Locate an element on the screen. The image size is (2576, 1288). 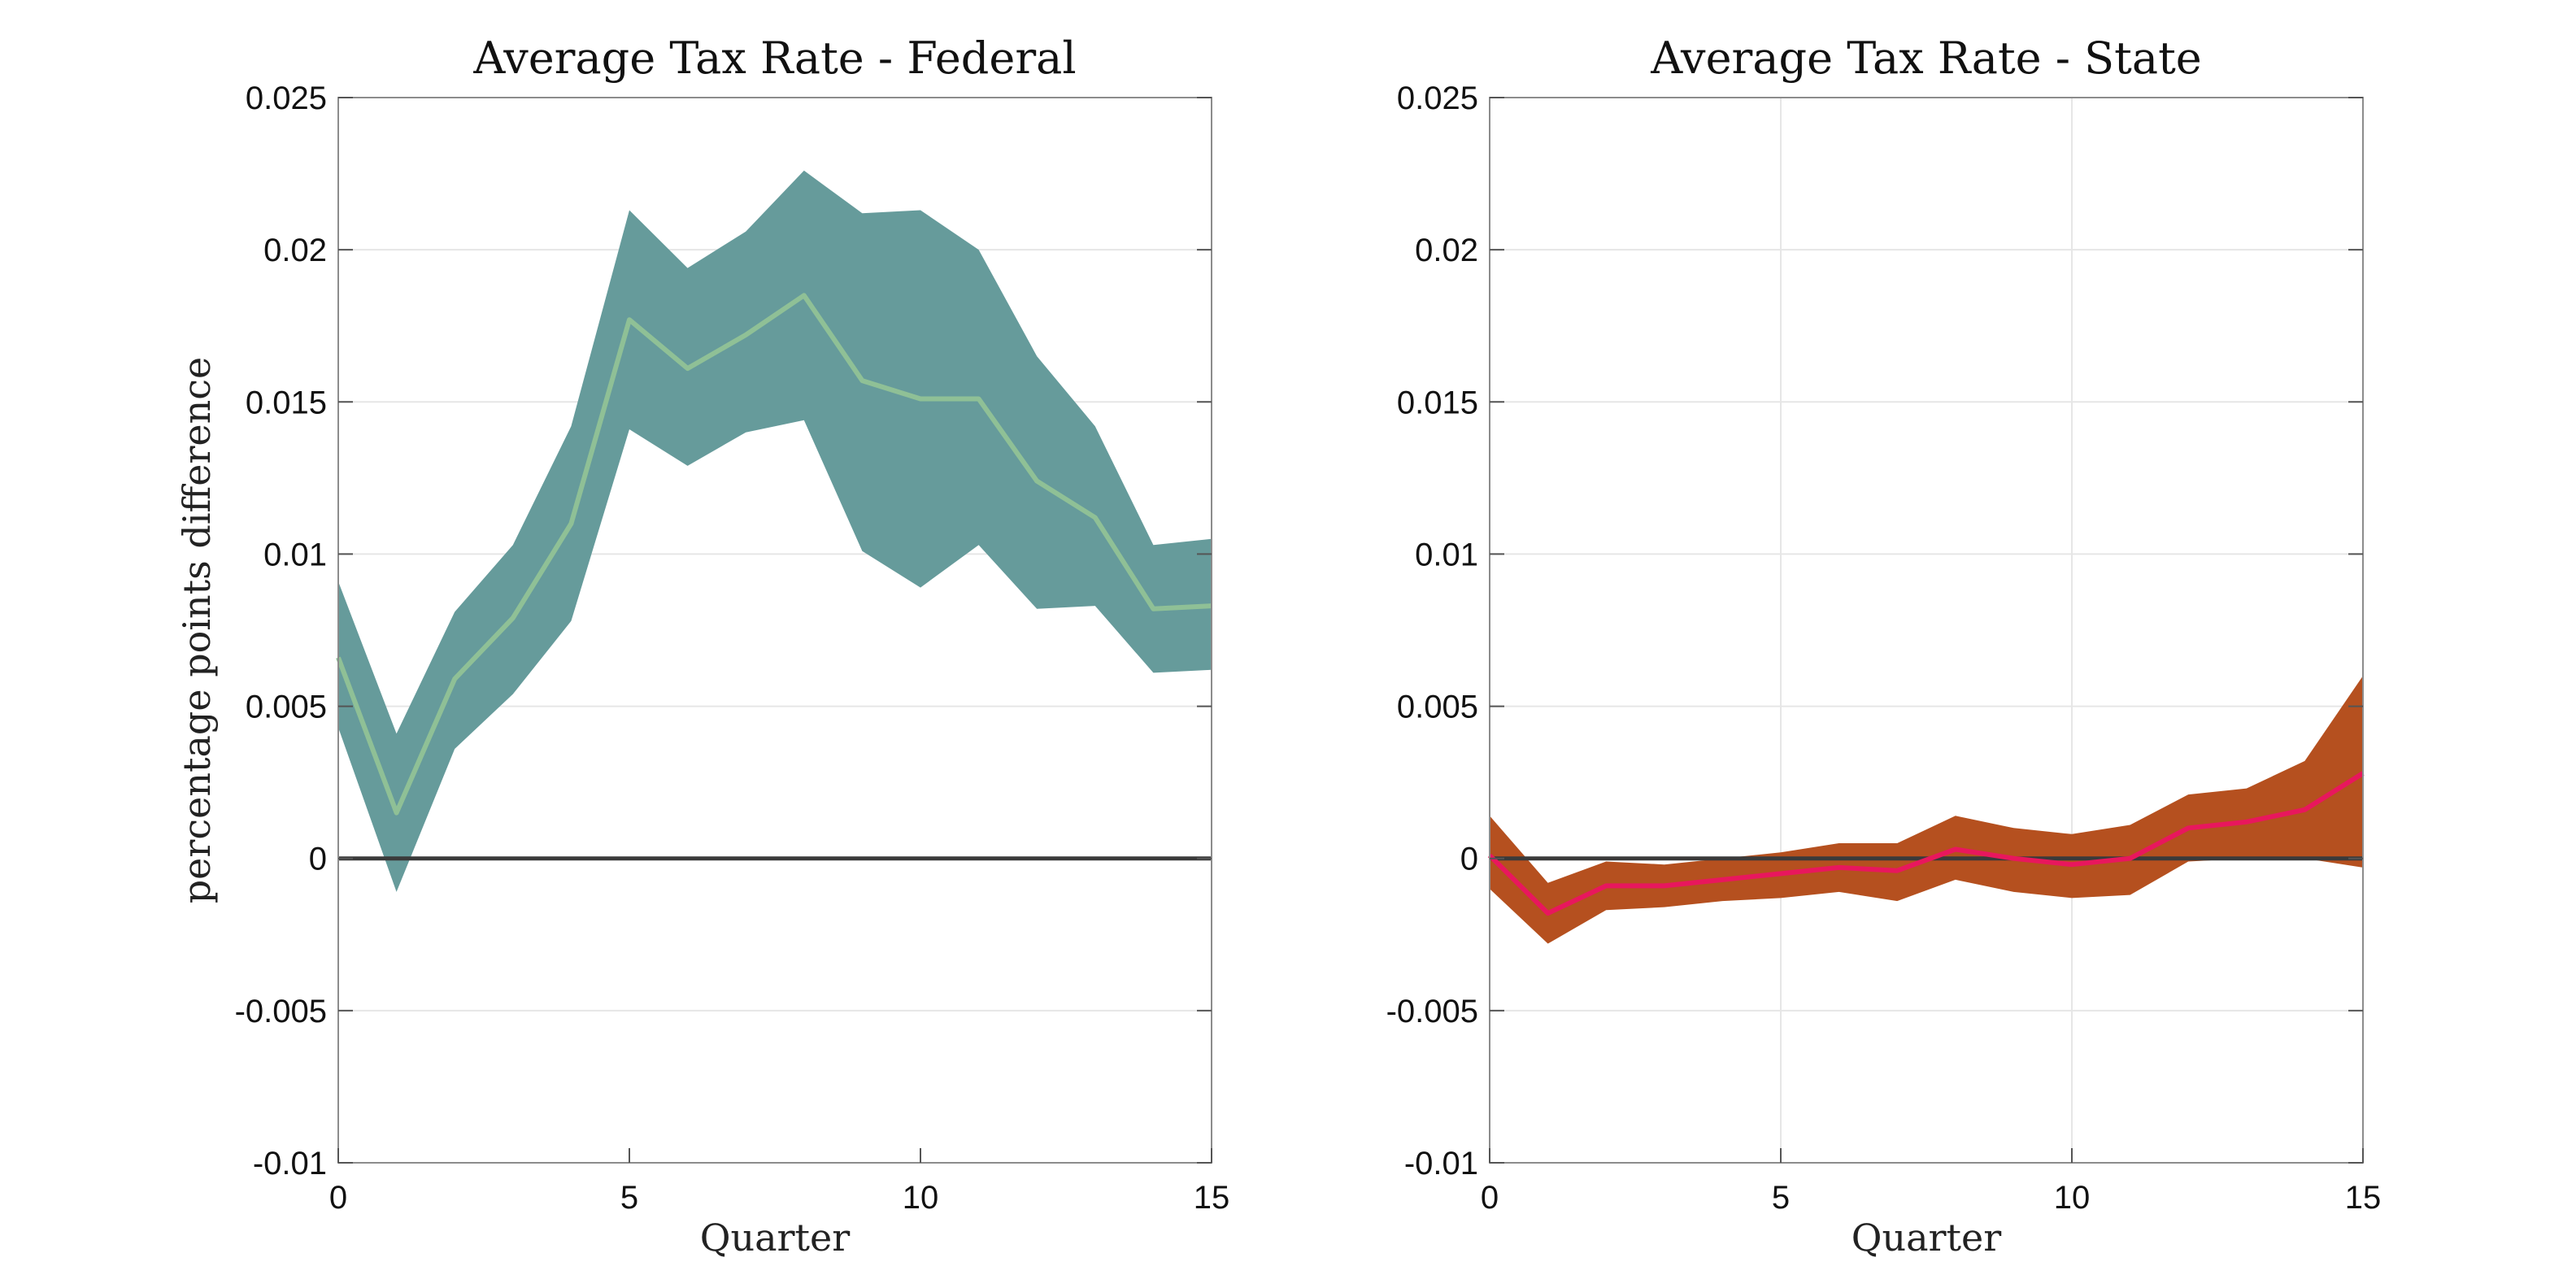
panel-2-title: Average Tax Rate - State is located at coordinates (1926, 58).